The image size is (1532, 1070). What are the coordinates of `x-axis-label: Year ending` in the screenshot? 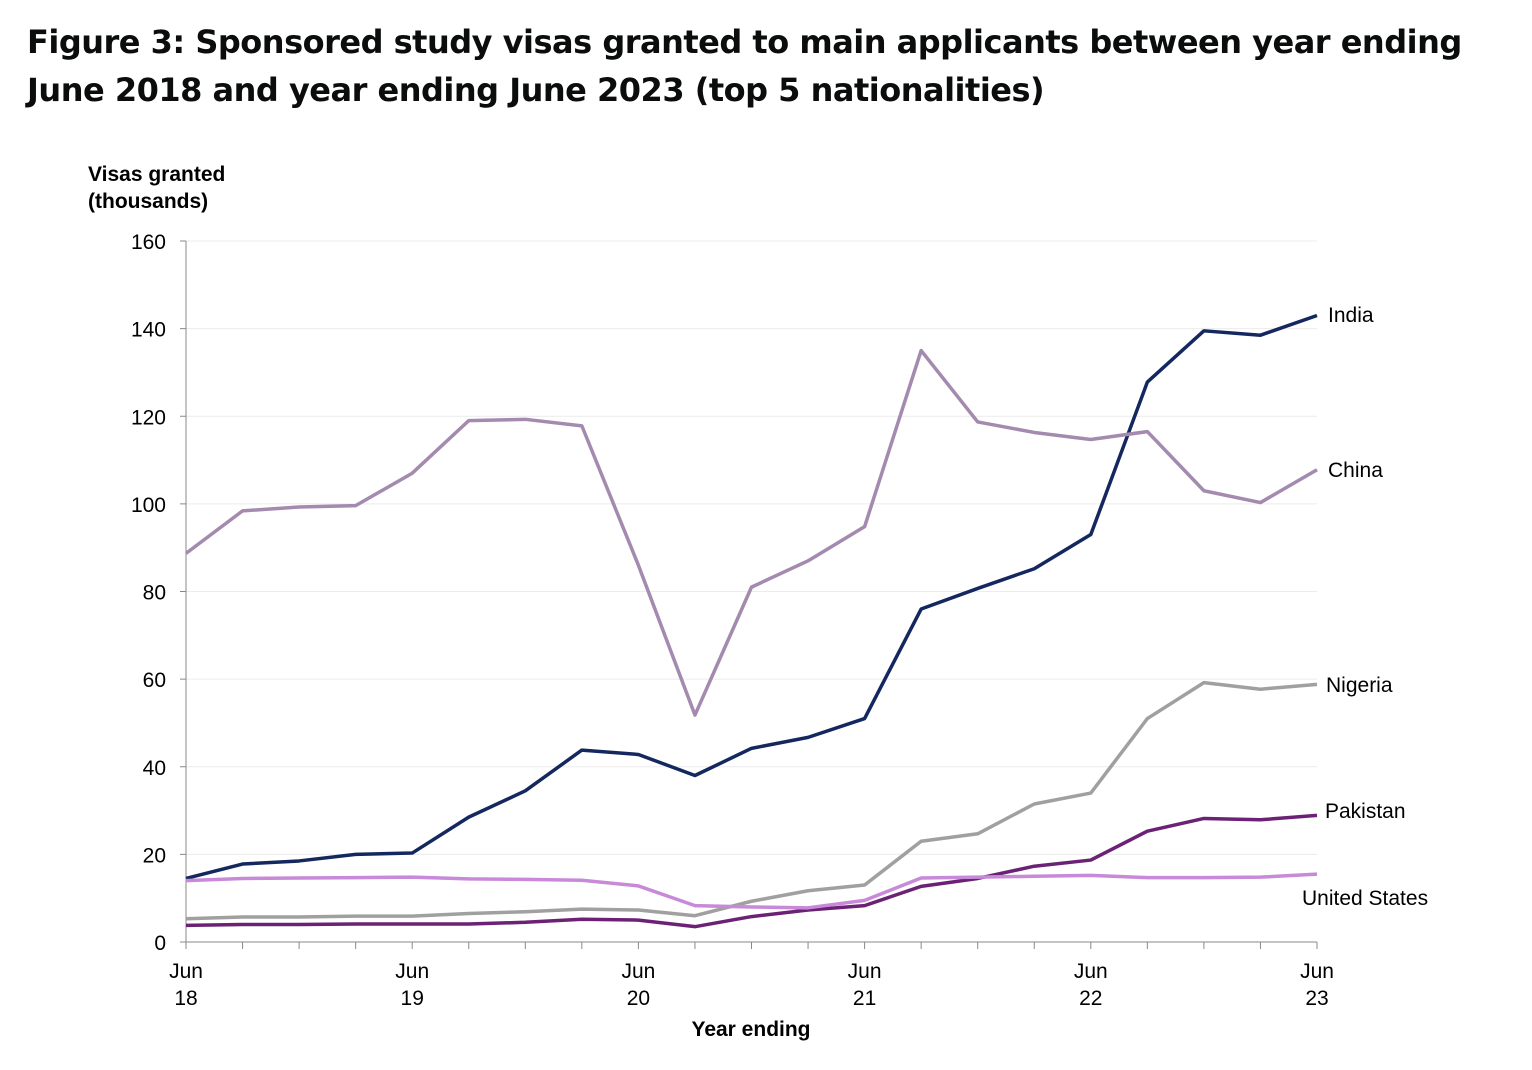 It's located at (750, 1029).